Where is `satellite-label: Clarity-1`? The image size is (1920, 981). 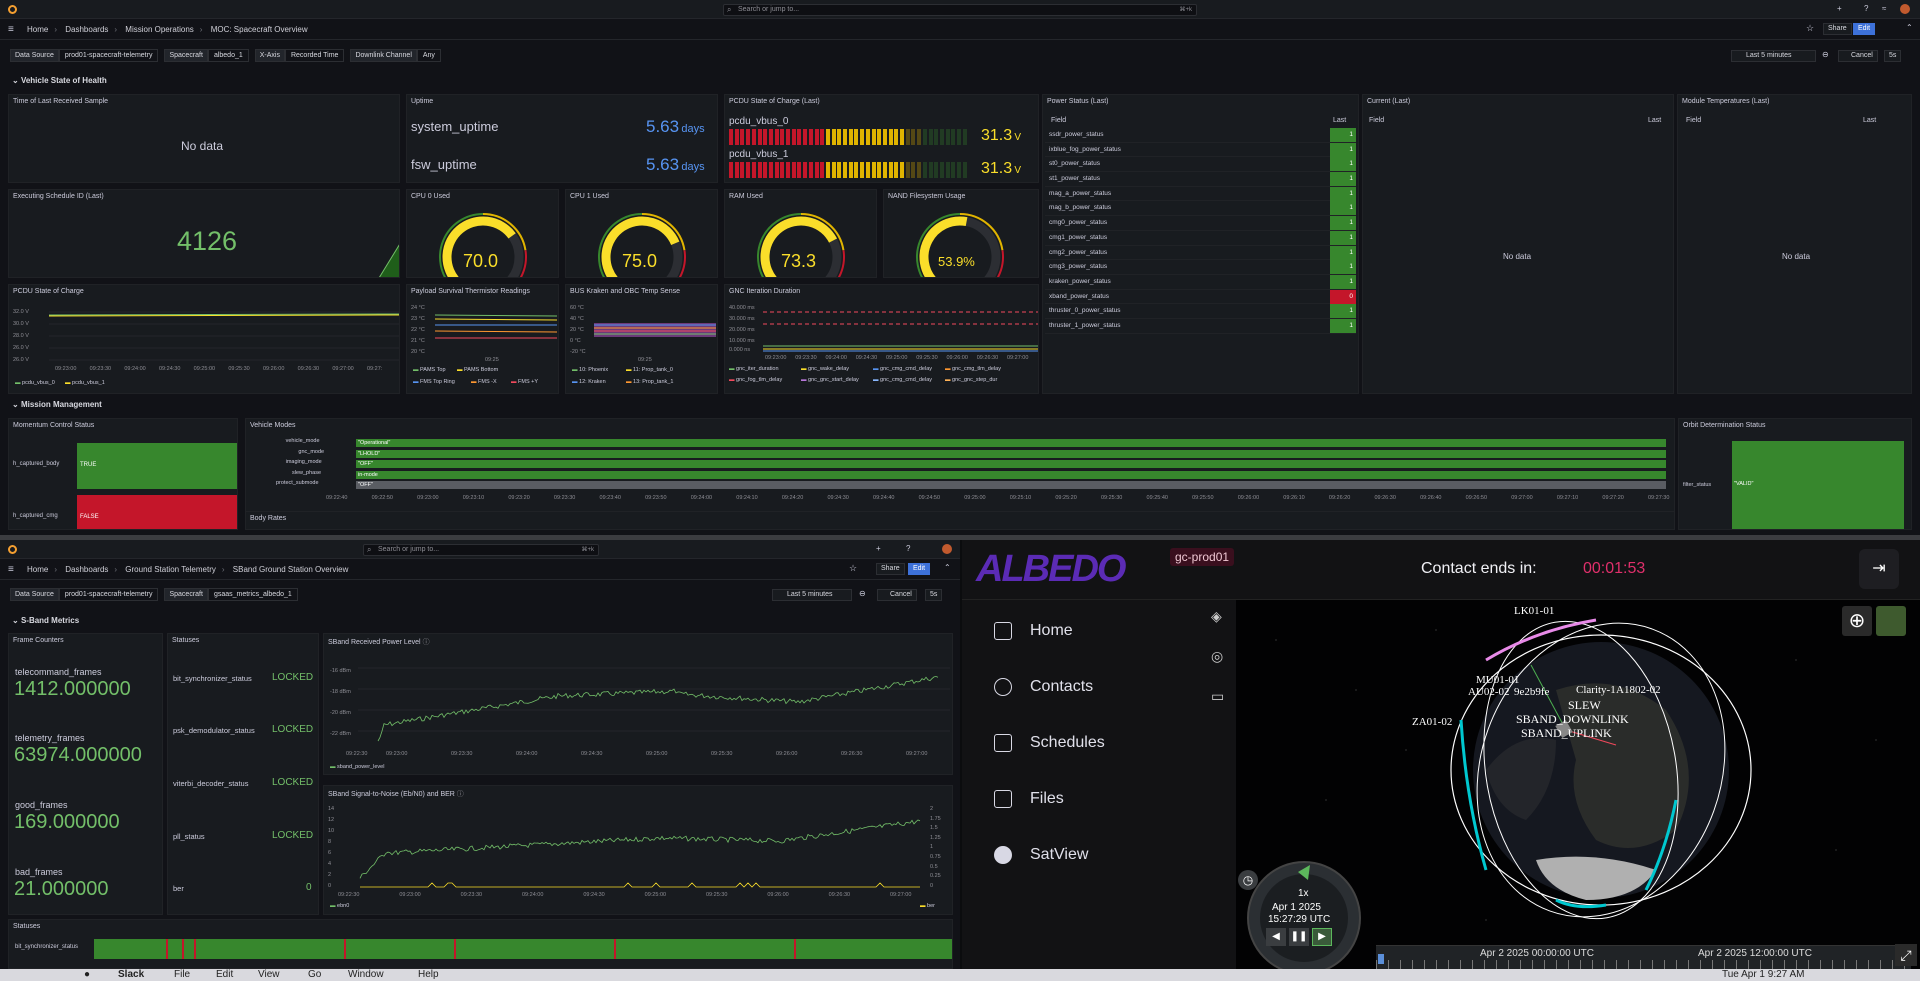
satellite-label: Clarity-1 is located at coordinates (1596, 690).